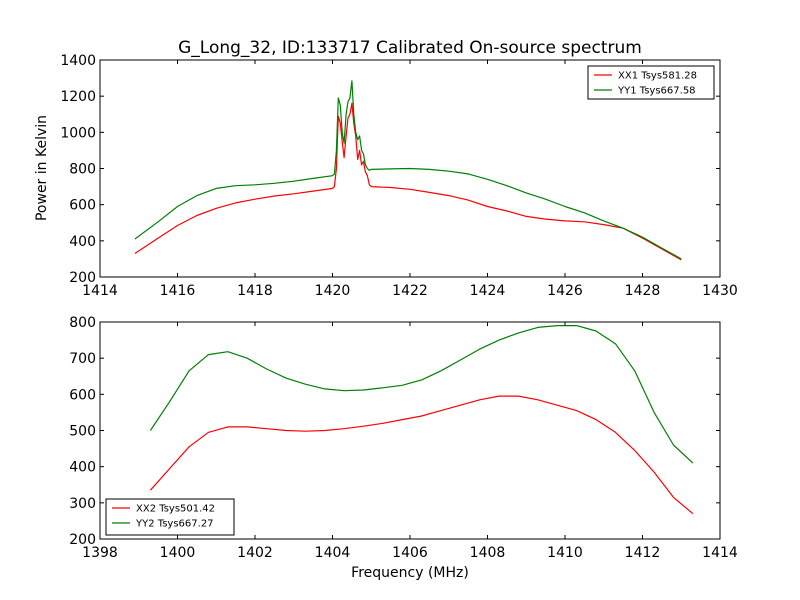 The height and width of the screenshot is (600, 800). Describe the element at coordinates (643, 291) in the screenshot. I see `x-tick-label: 1428` at that location.